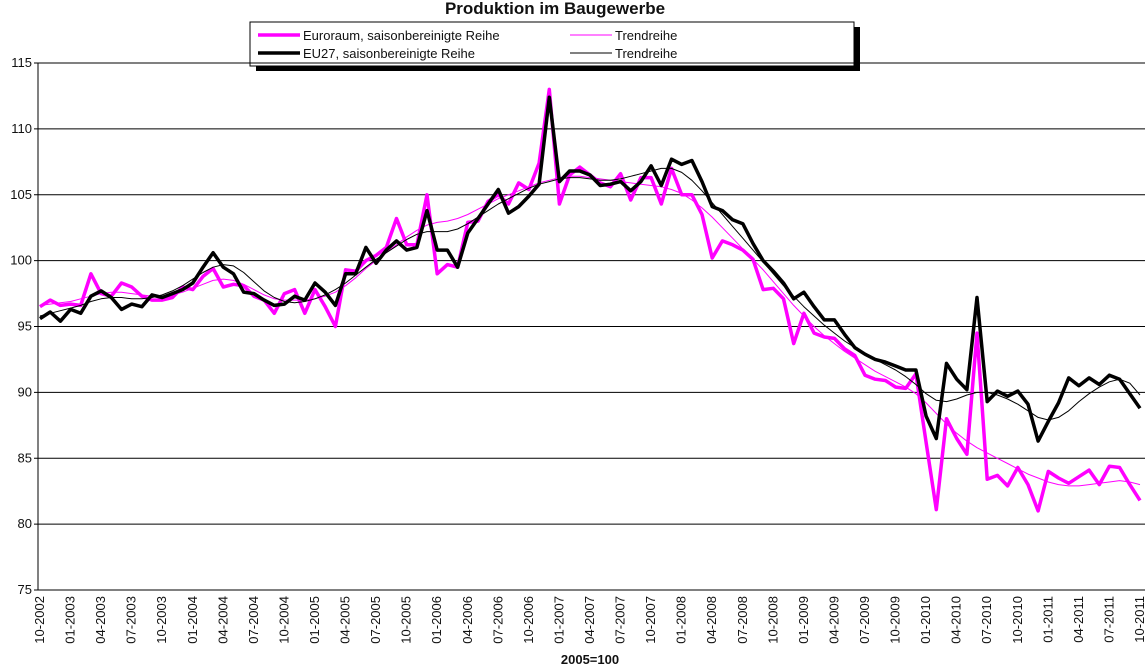  What do you see at coordinates (1047, 619) in the screenshot?
I see `x-tick-label: 01-2011` at bounding box center [1047, 619].